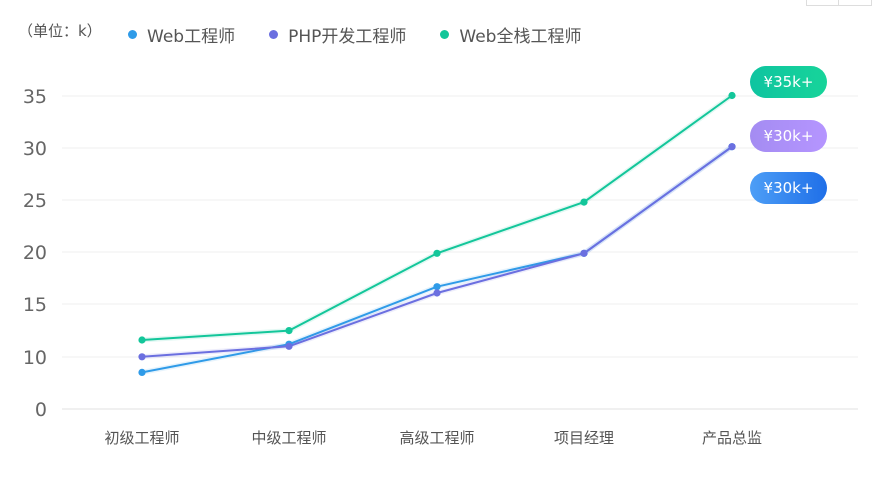 The width and height of the screenshot is (872, 485). I want to click on legend-dot-php, so click(274, 34).